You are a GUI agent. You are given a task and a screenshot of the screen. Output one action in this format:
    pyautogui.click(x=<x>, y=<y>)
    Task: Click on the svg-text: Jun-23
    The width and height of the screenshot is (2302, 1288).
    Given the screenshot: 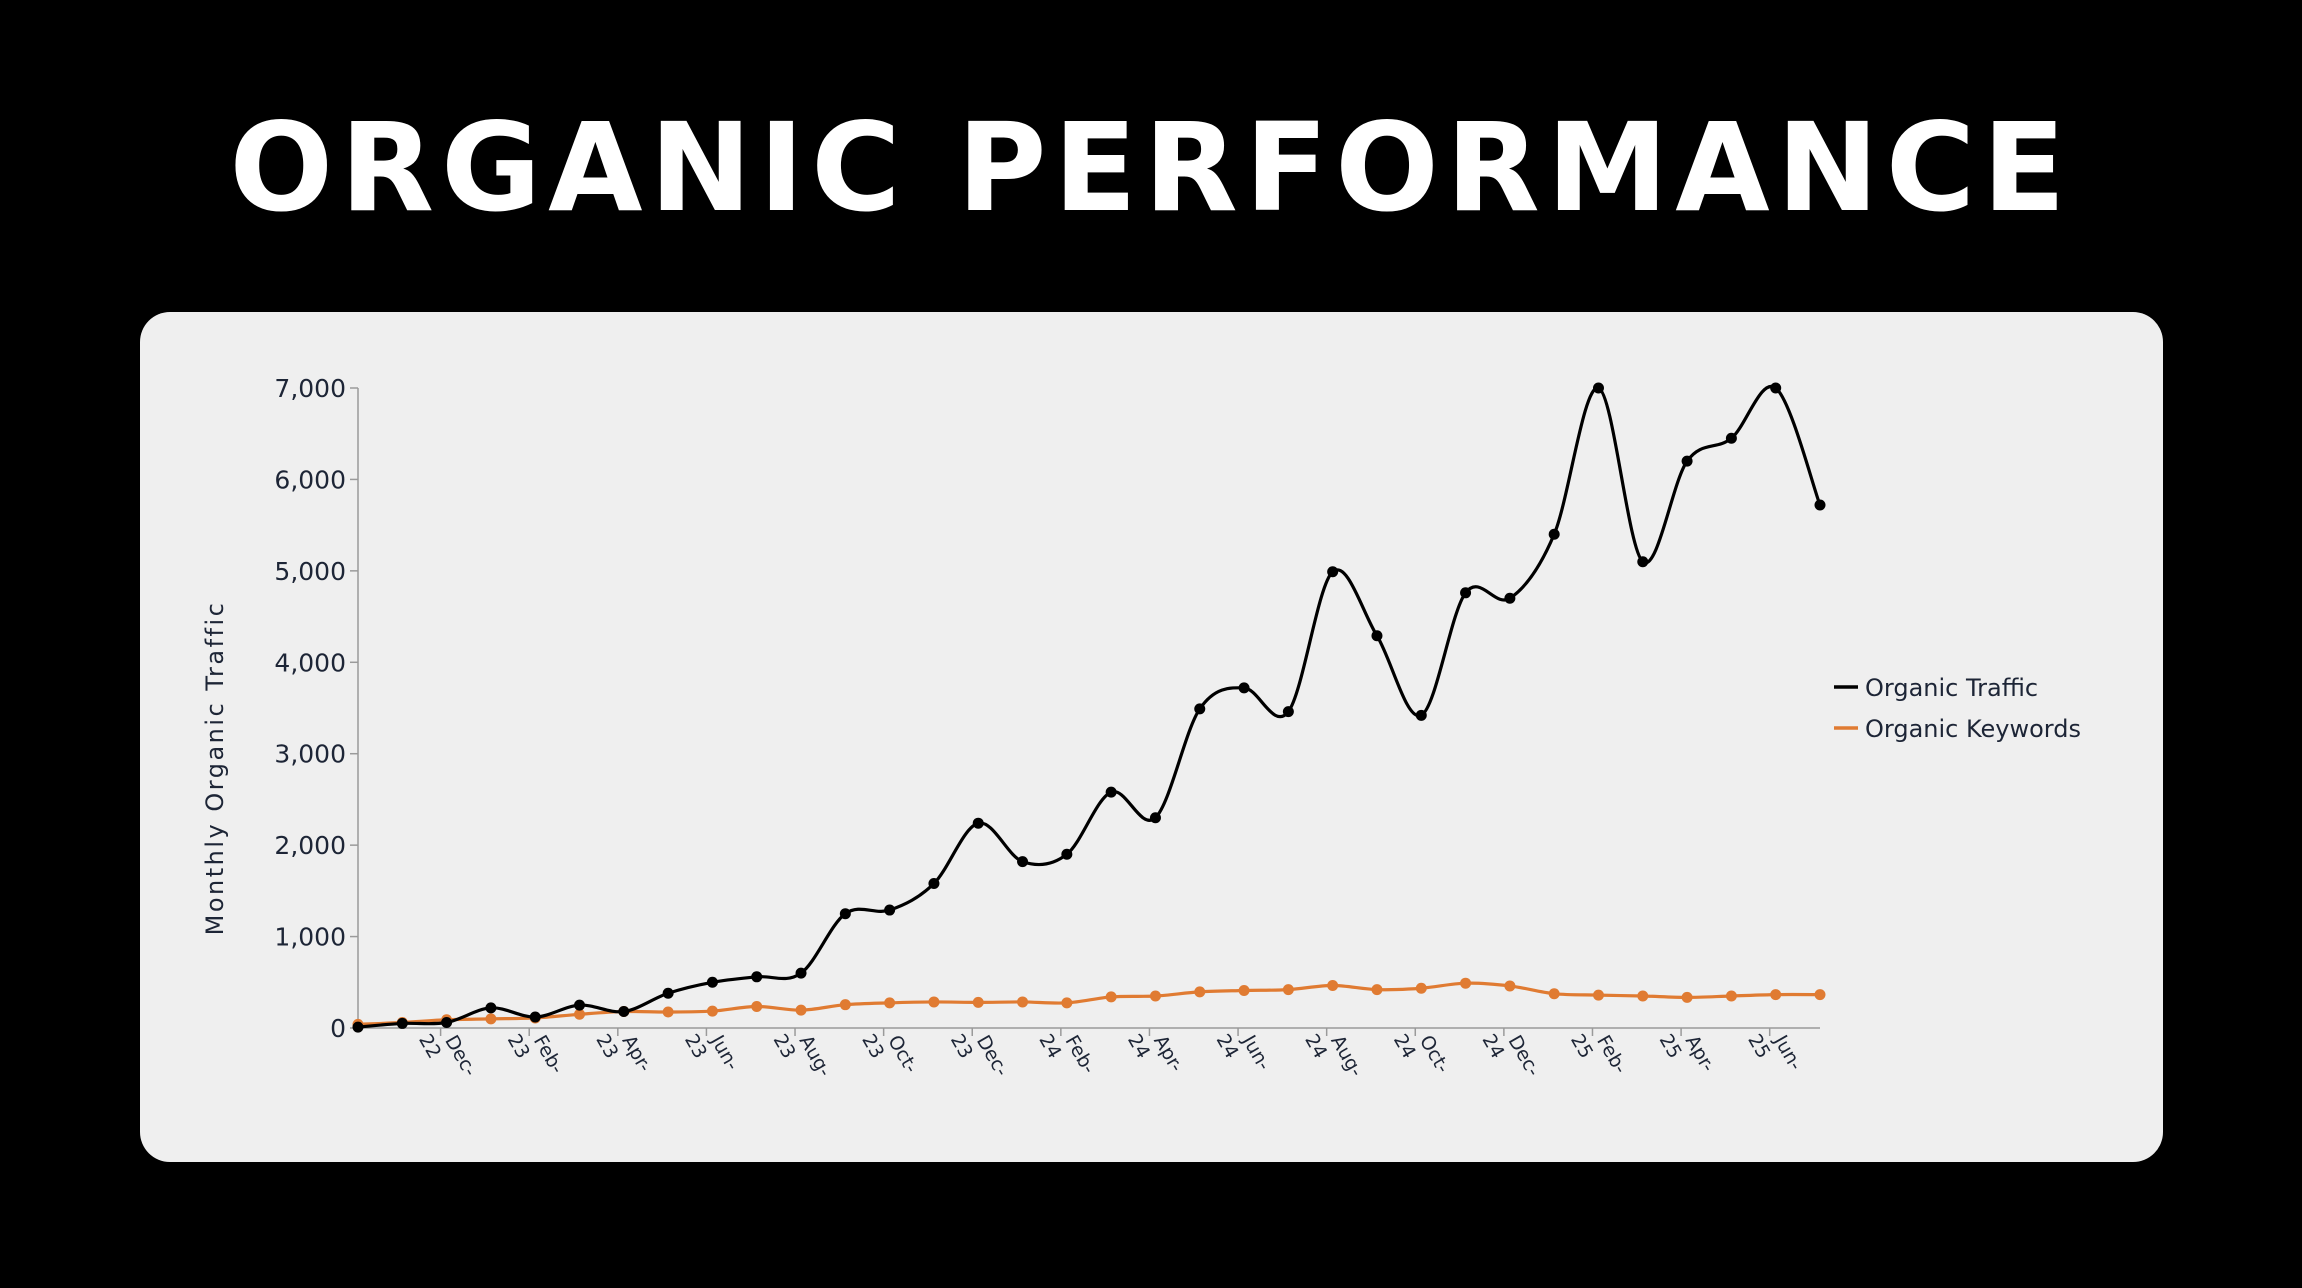 What is the action you would take?
    pyautogui.click(x=711, y=1052)
    